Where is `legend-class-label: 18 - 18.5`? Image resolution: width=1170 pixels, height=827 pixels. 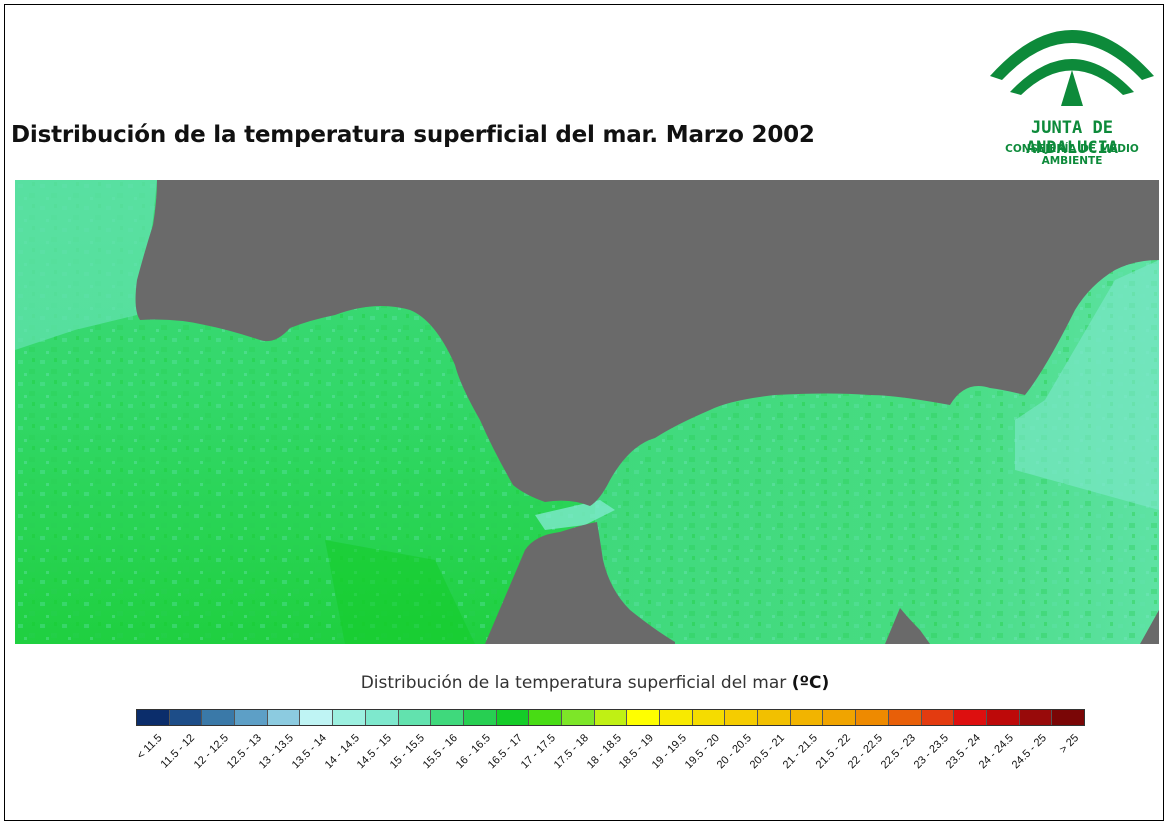 legend-class-label: 18 - 18.5 is located at coordinates (604, 752).